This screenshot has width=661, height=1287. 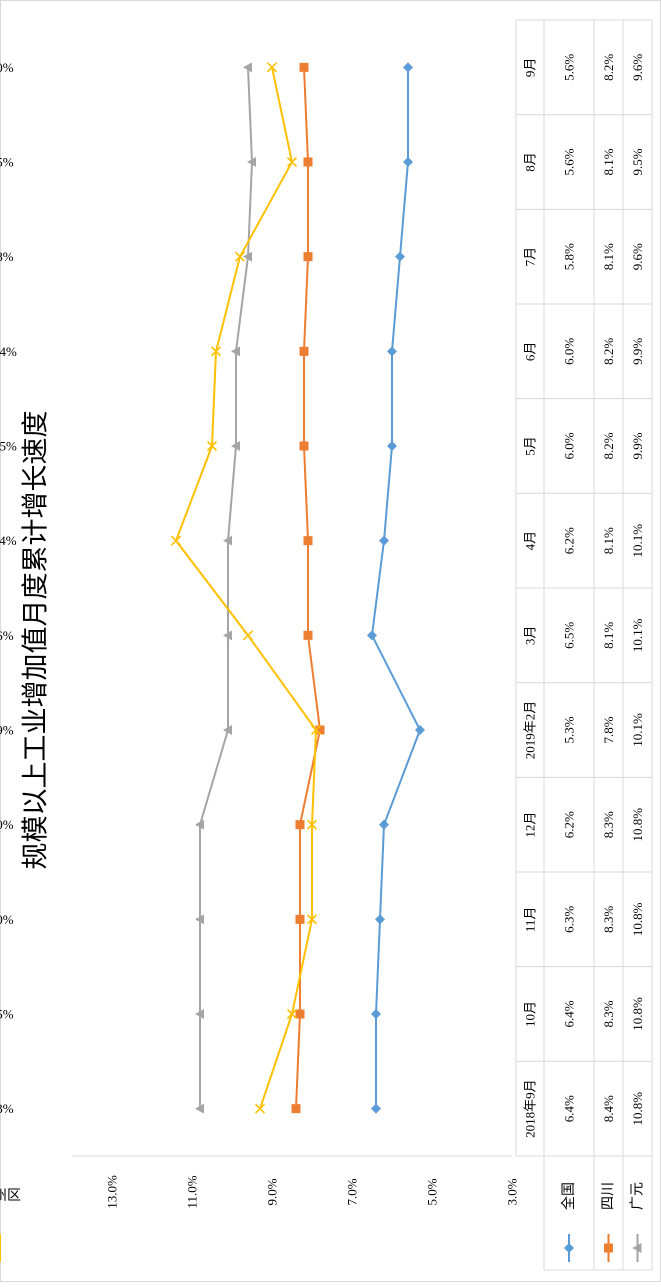 What do you see at coordinates (8, 446) in the screenshot?
I see `data-label: 10.5%` at bounding box center [8, 446].